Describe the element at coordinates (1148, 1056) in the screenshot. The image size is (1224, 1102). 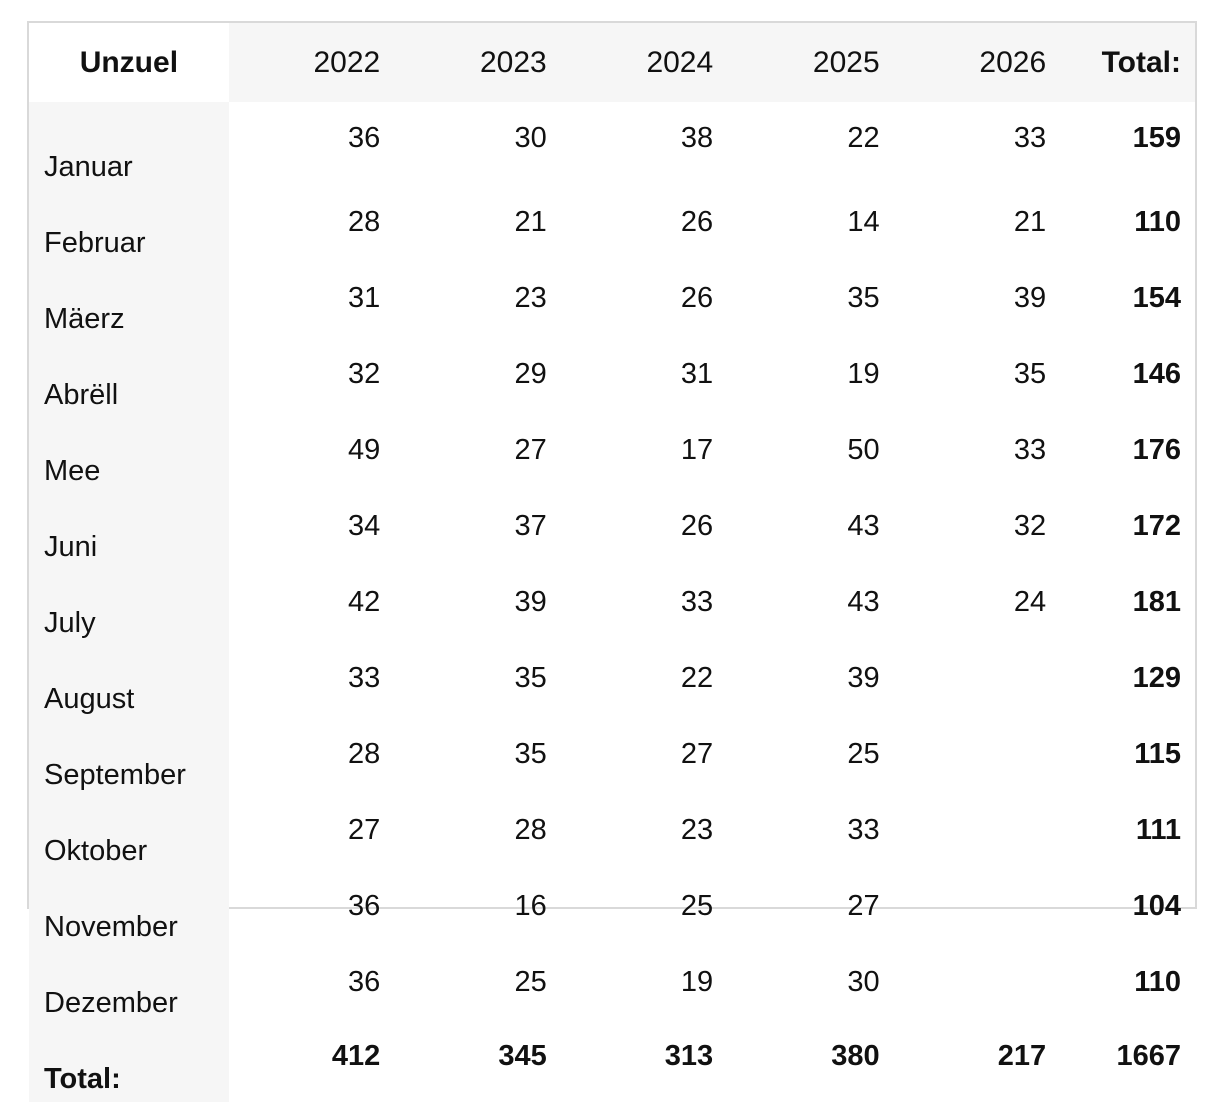
I see `footer-grand-total-cell: 1667` at that location.